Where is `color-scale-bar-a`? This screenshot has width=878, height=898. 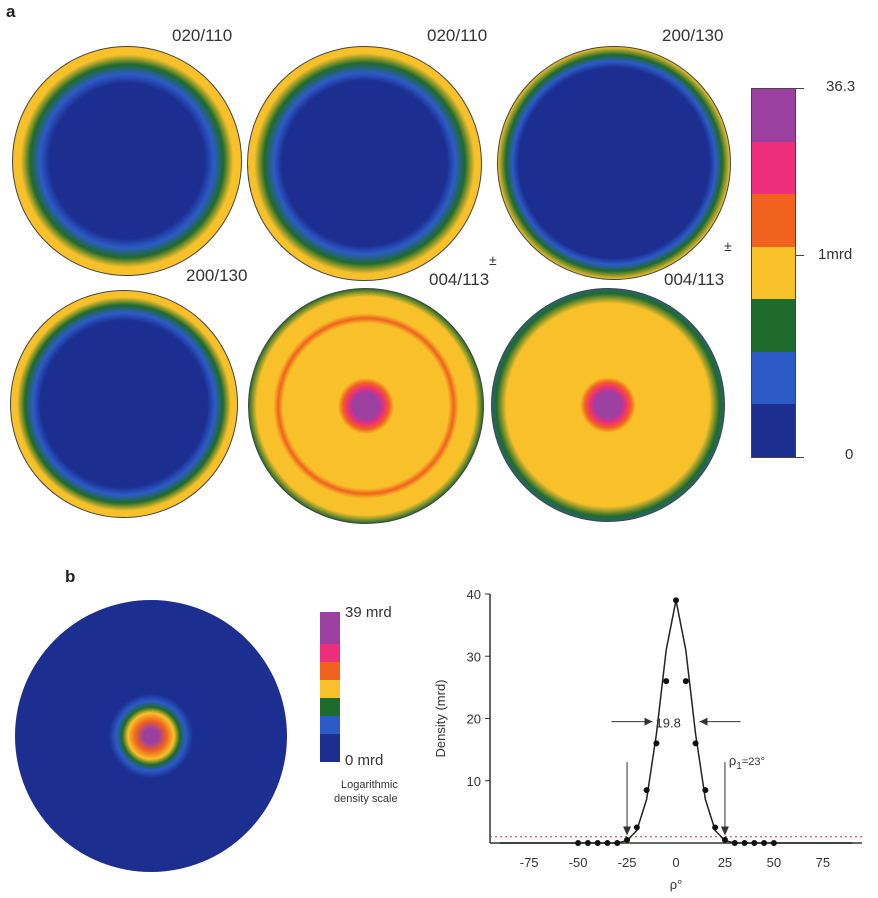
color-scale-bar-a is located at coordinates (773, 273).